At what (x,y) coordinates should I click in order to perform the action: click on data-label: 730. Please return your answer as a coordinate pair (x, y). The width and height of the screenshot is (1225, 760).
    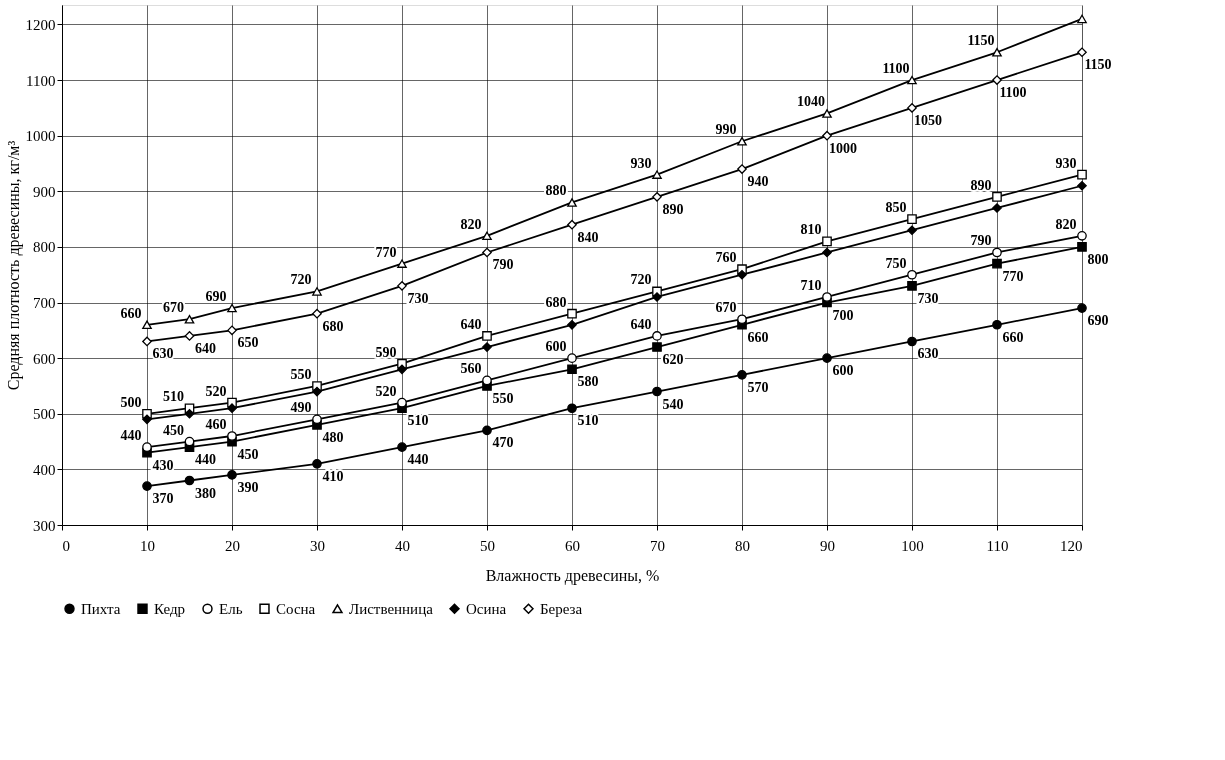
    Looking at the image, I should click on (928, 298).